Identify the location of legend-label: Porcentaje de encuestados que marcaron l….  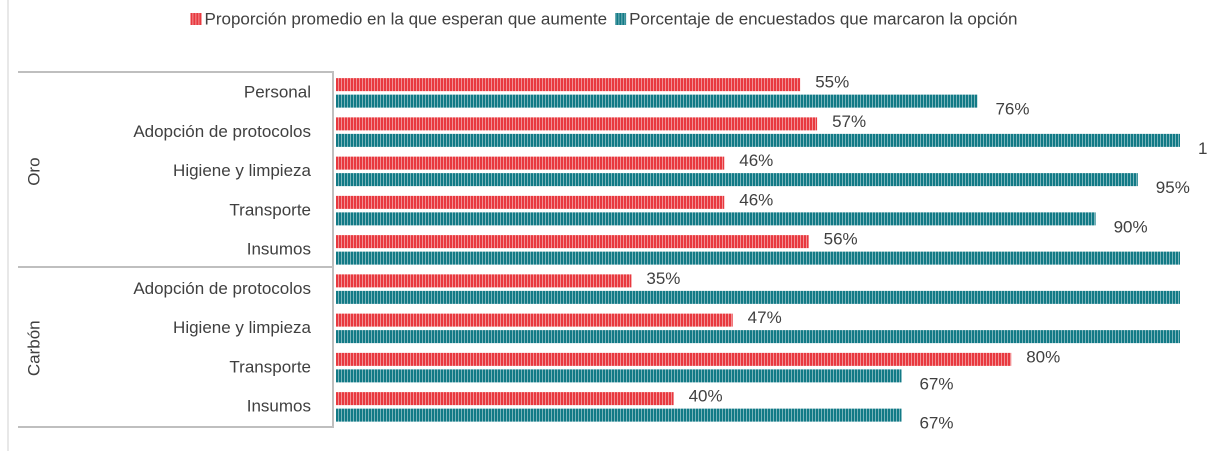
(823, 18).